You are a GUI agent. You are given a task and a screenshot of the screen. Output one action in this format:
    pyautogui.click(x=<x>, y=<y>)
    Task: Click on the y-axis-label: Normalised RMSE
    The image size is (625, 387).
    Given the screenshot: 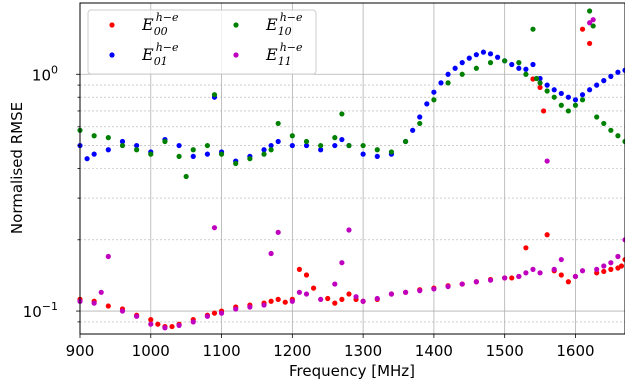 What is the action you would take?
    pyautogui.click(x=17, y=168)
    